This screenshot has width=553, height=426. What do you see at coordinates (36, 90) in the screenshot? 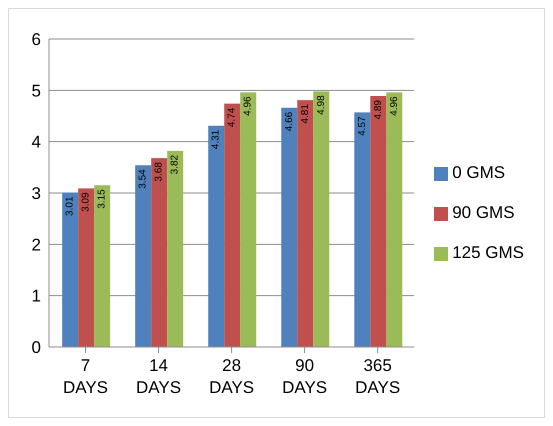
I see `y-tick-label: 5` at bounding box center [36, 90].